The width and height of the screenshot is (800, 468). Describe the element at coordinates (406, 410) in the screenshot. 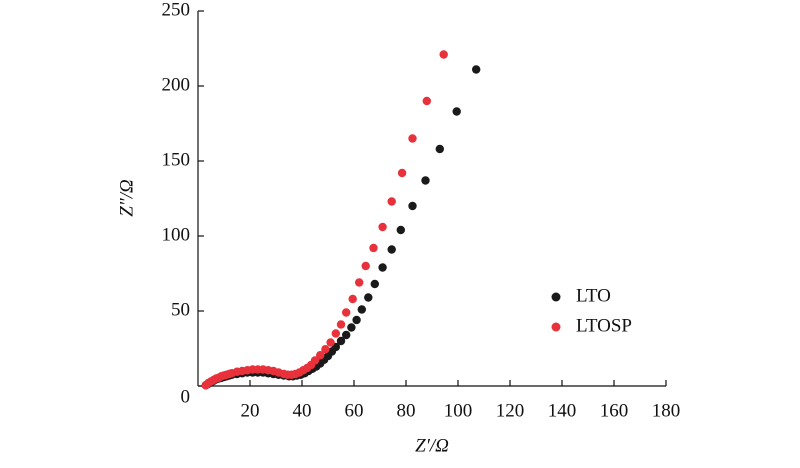

I see `x-tick-label: 80` at that location.